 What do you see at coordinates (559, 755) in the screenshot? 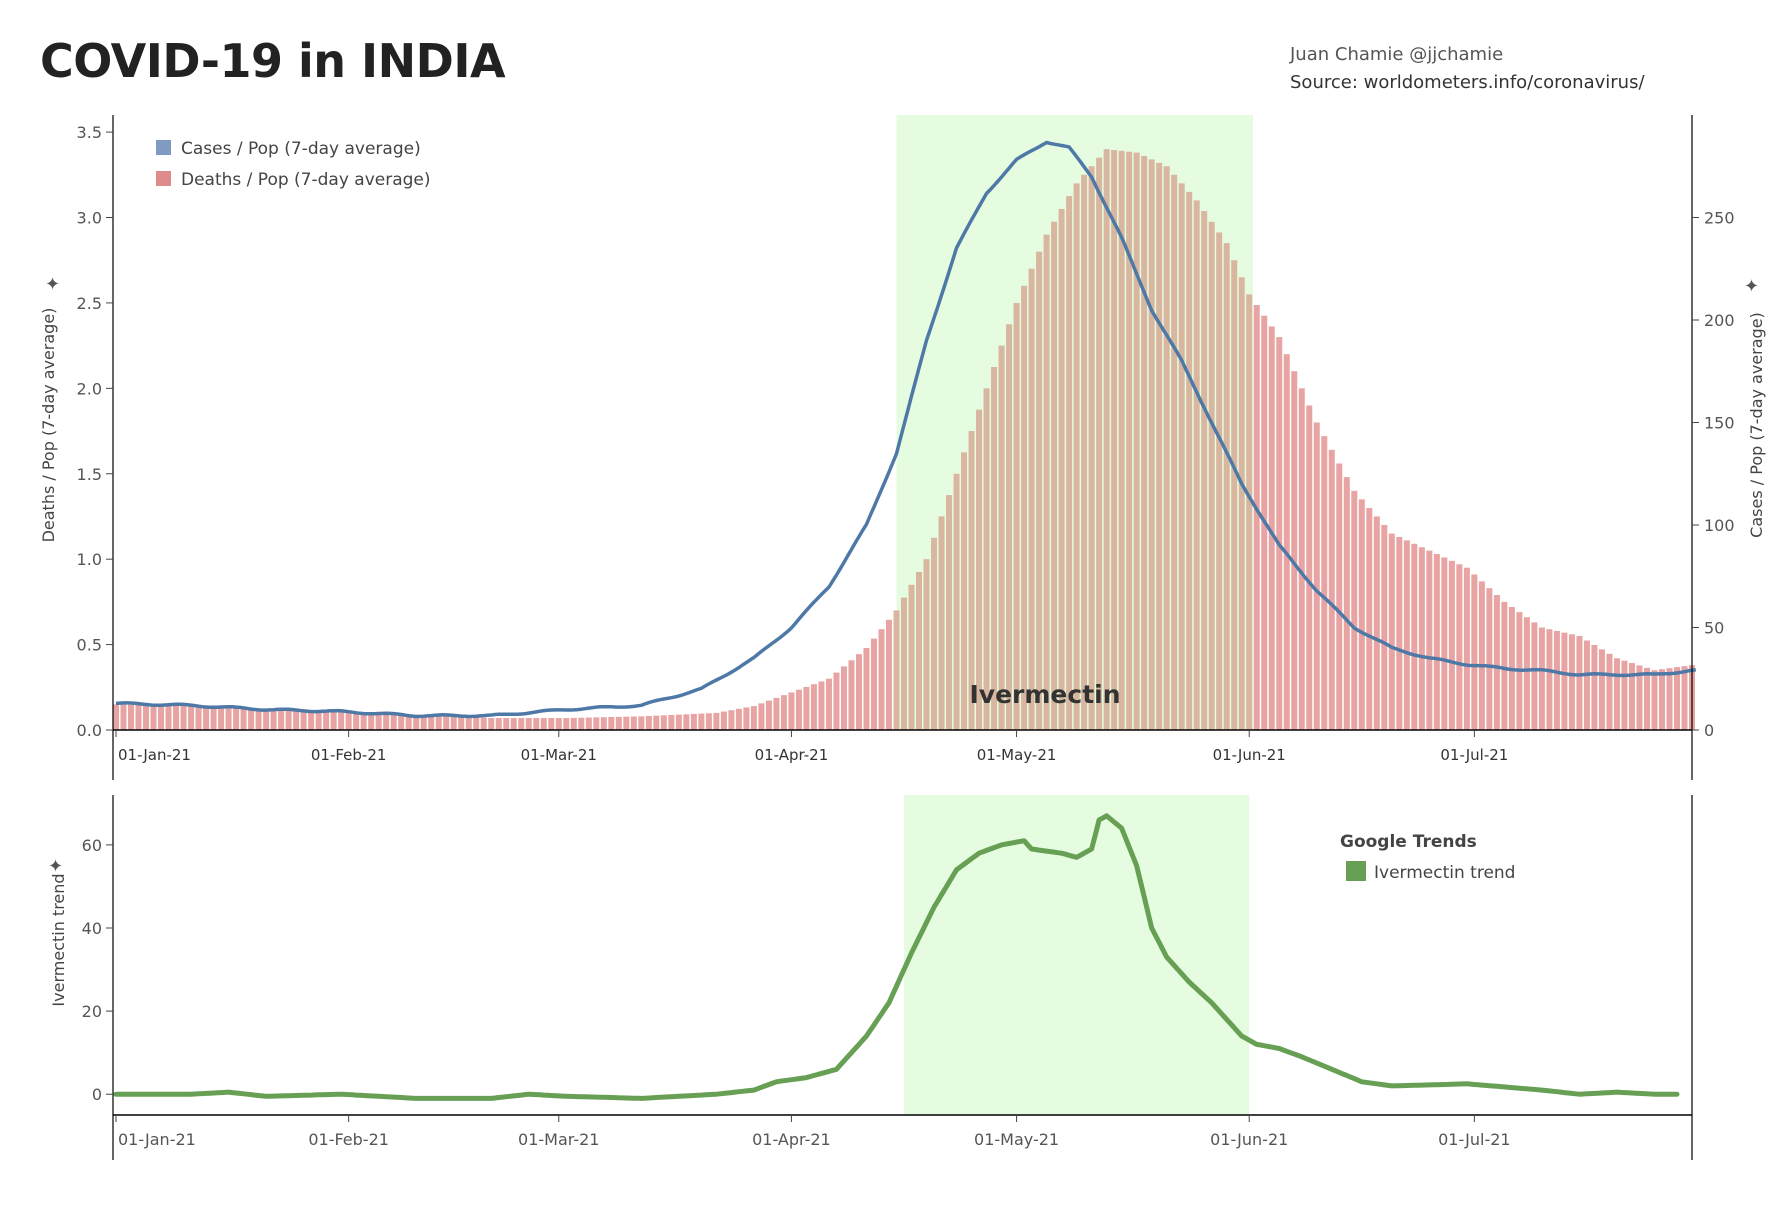
I see `x-tick-label: 01-Mar-21` at bounding box center [559, 755].